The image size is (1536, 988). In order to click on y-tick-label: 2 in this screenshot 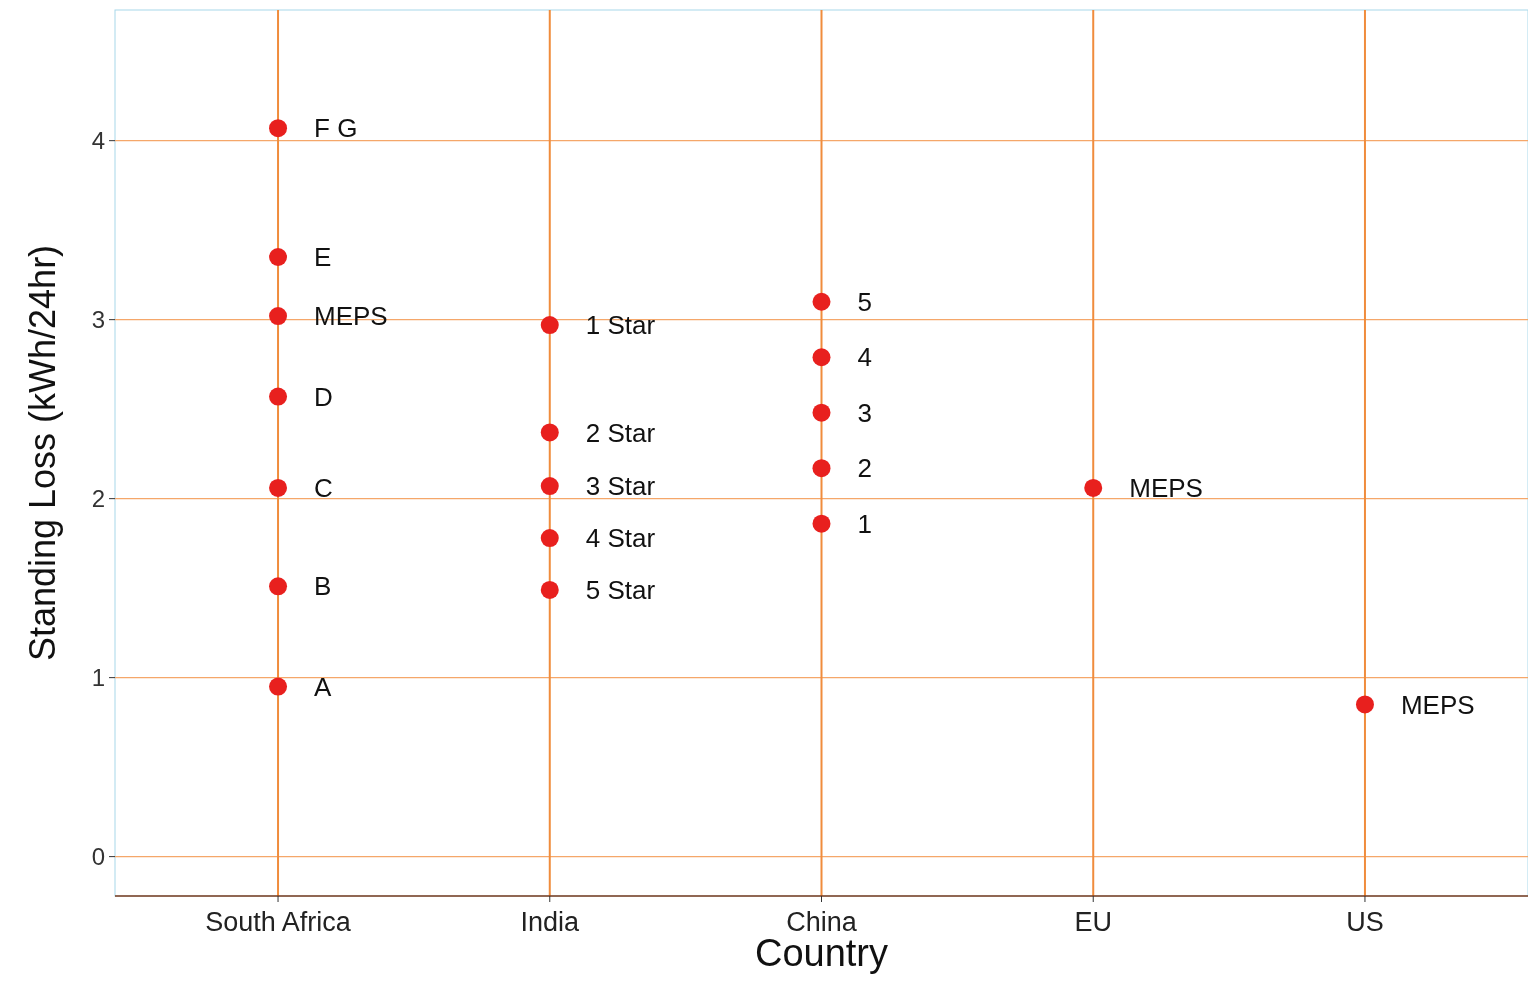, I will do `click(98, 499)`.